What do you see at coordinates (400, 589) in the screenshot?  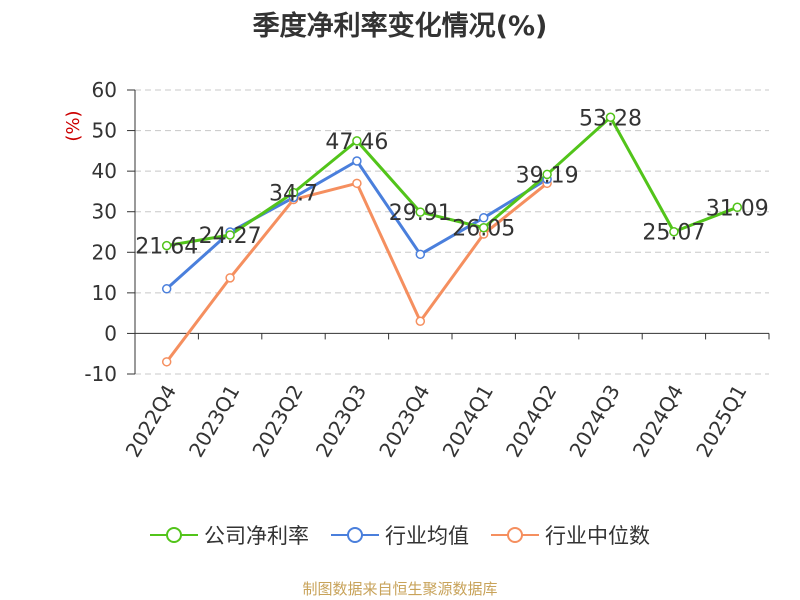 I see `source-note: 制图数据来自恒生聚源数据库` at bounding box center [400, 589].